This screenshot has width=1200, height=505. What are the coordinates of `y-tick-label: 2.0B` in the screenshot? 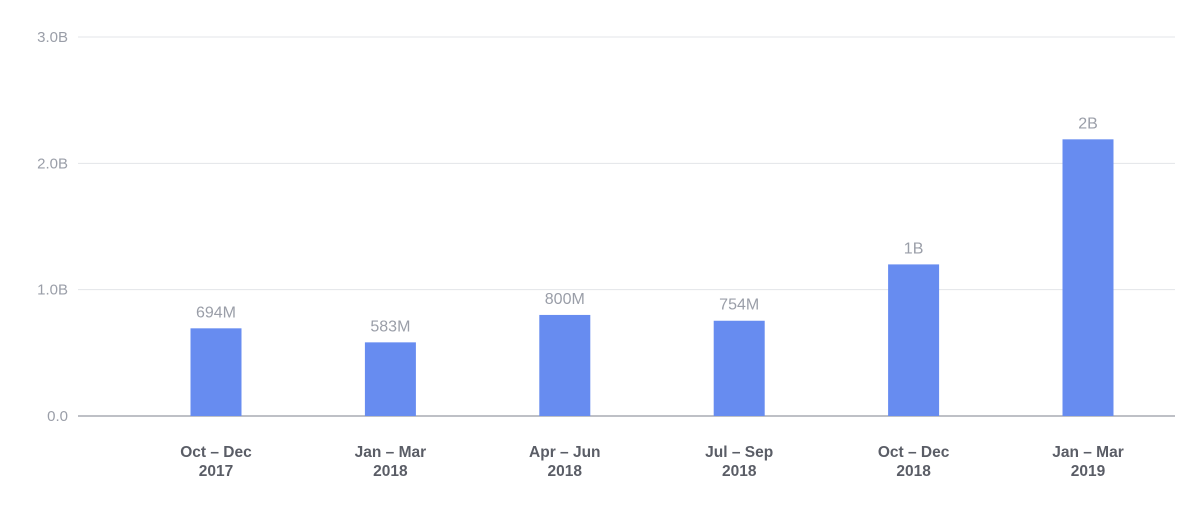 It's located at (52, 163).